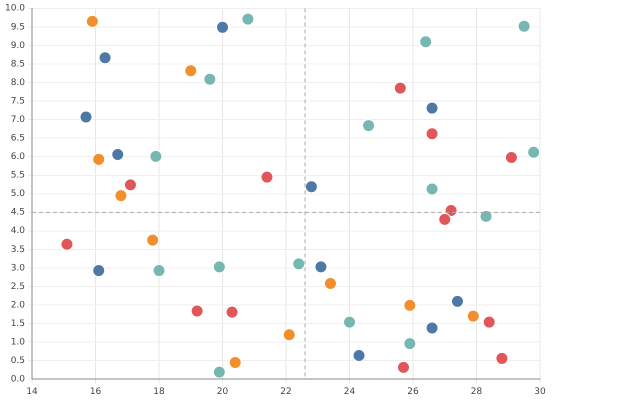  I want to click on x-tick-label: 14, so click(32, 391).